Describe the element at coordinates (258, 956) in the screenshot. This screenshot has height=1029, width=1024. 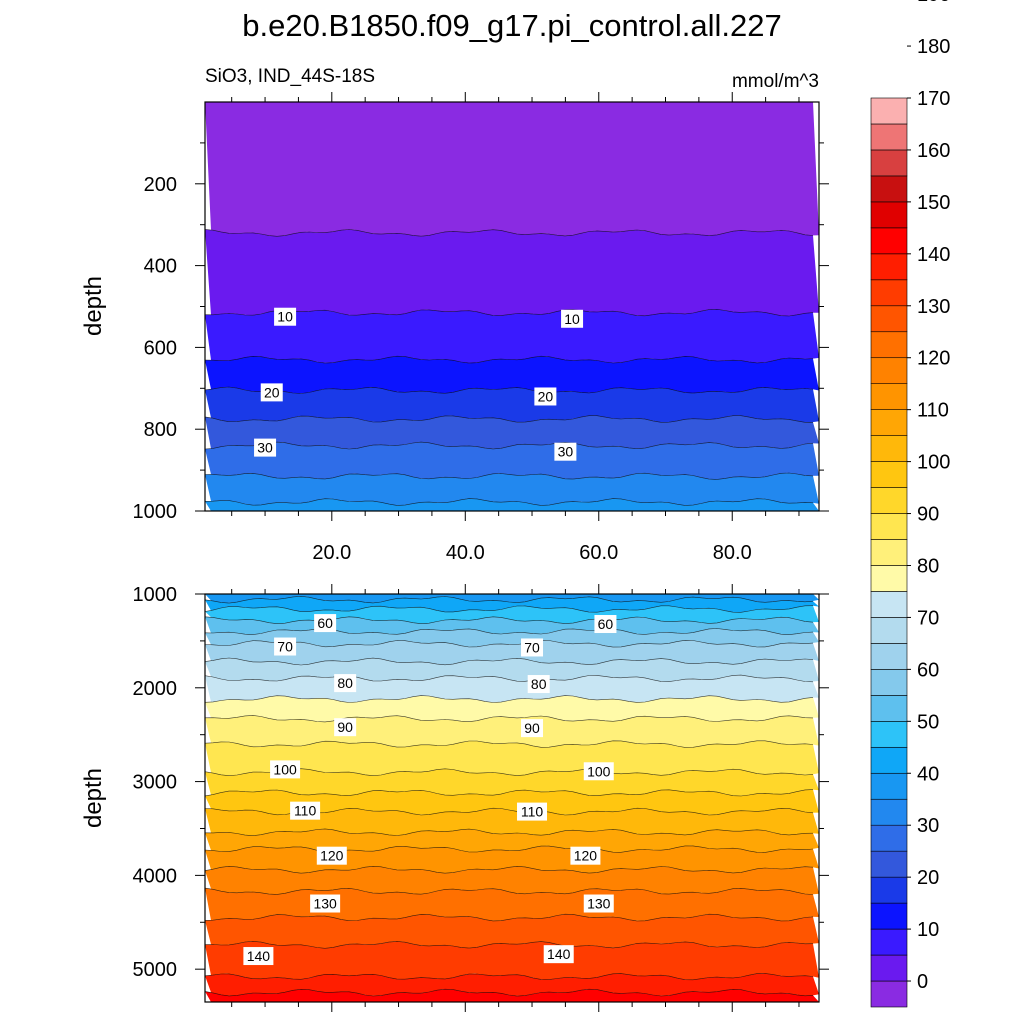
I see `contour-line-label: 140` at that location.